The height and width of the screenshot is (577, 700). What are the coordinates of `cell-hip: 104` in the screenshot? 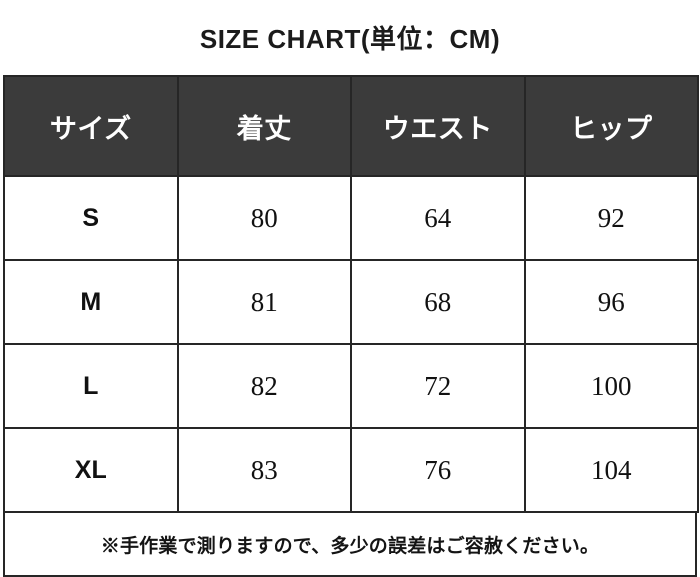 It's located at (611, 470).